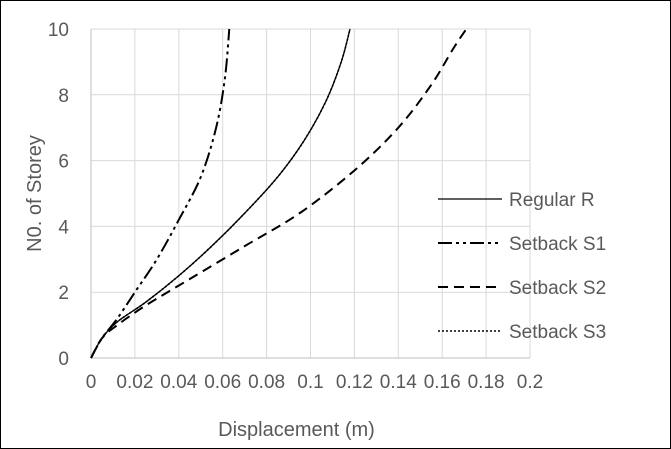  Describe the element at coordinates (522, 266) in the screenshot. I see `legend: Regular R Setback S1 Setback S2 Setback S3` at that location.